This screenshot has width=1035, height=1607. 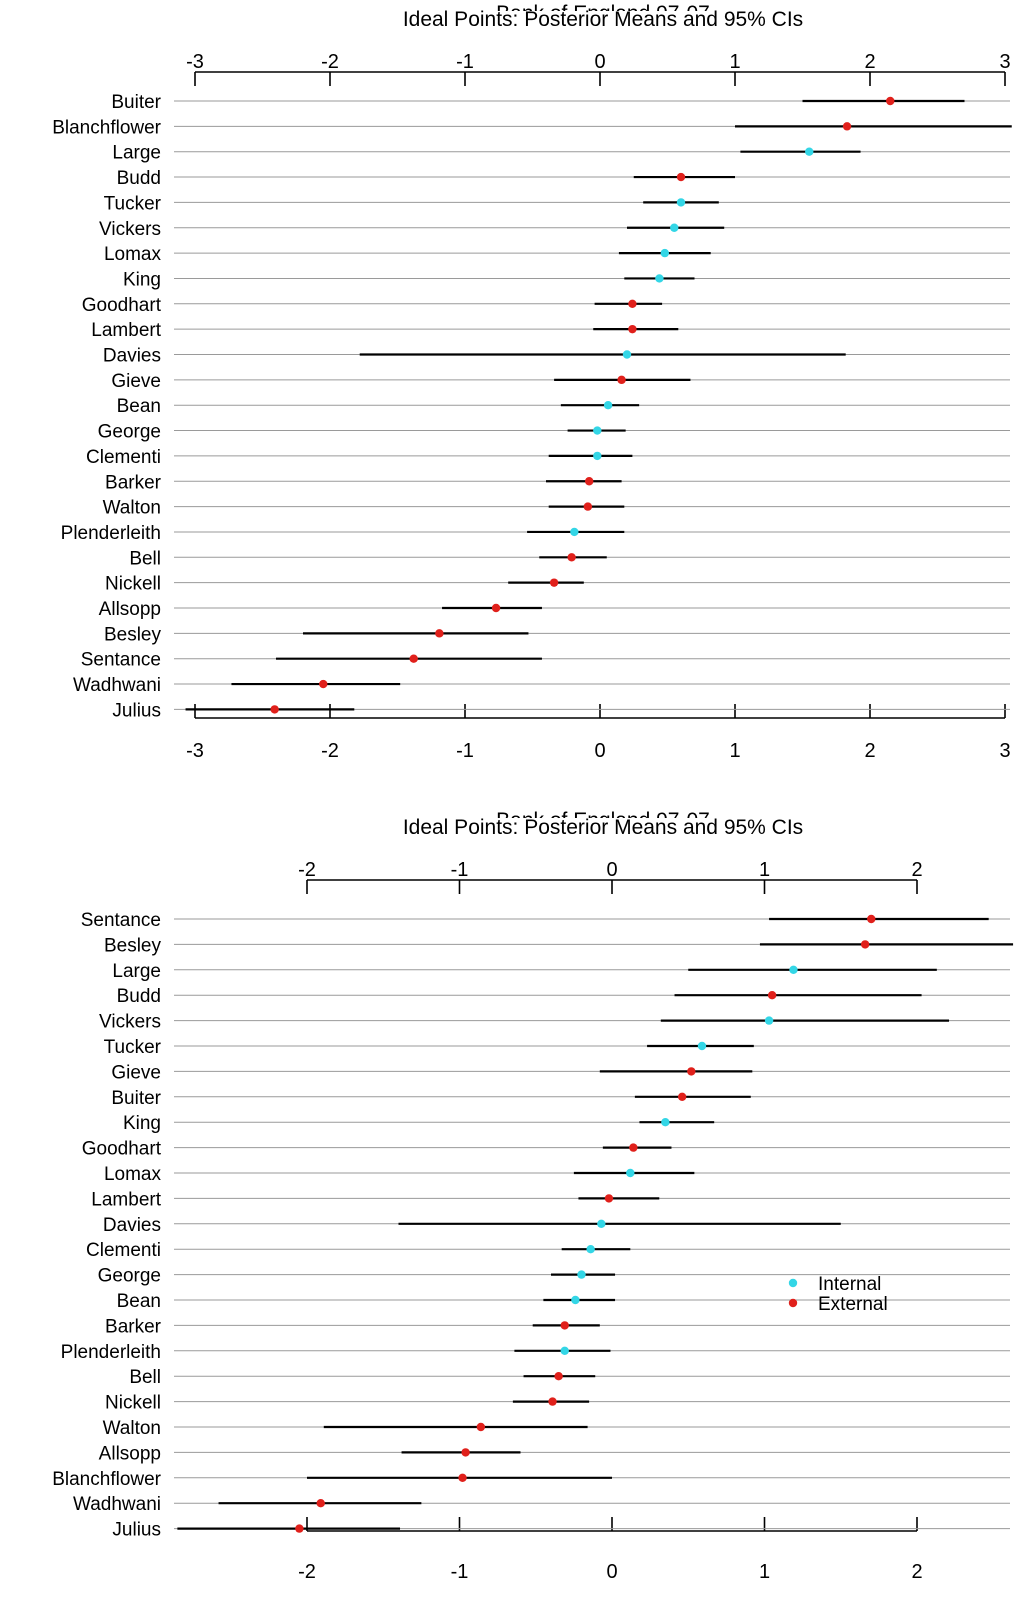 I want to click on bottom-tick-label: 3, so click(x=1004, y=751).